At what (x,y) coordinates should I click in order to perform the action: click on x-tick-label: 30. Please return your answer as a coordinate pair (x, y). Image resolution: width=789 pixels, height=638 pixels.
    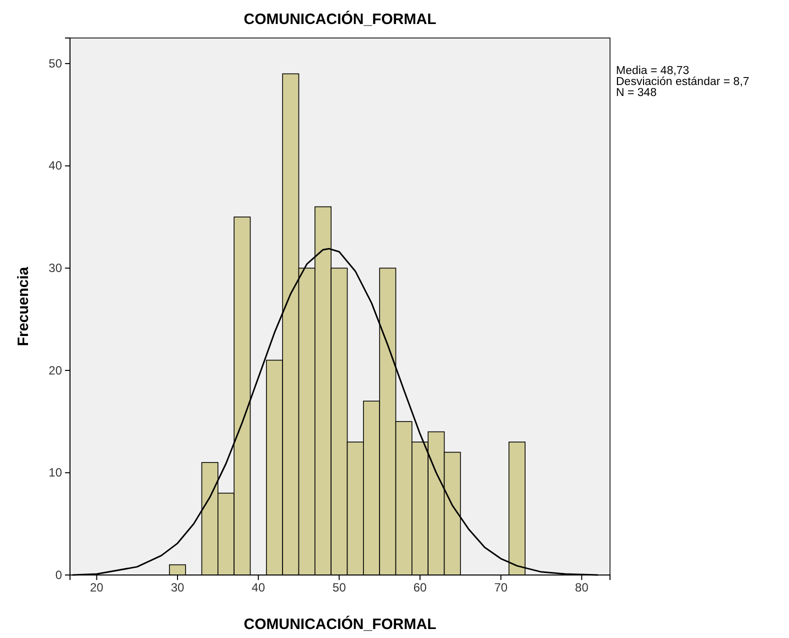
    Looking at the image, I should click on (177, 587).